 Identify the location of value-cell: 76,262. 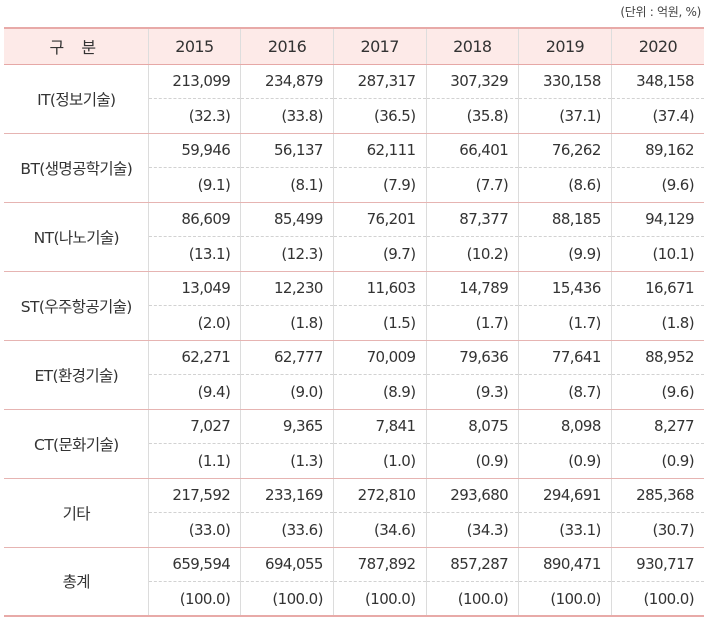
(565, 150).